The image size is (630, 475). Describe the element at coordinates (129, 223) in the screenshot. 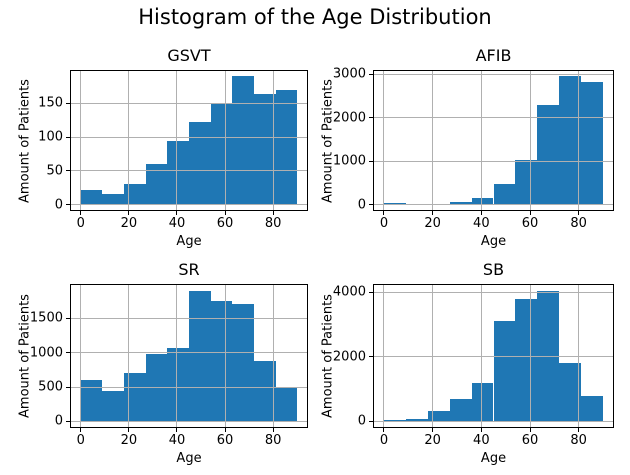

I see `x-tick-label: 20` at that location.